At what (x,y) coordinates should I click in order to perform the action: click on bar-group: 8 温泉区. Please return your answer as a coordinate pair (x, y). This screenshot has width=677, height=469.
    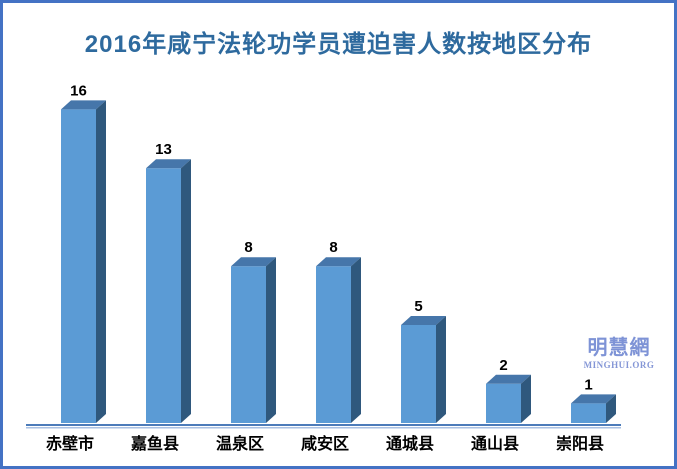
    Looking at the image, I should click on (245, 346).